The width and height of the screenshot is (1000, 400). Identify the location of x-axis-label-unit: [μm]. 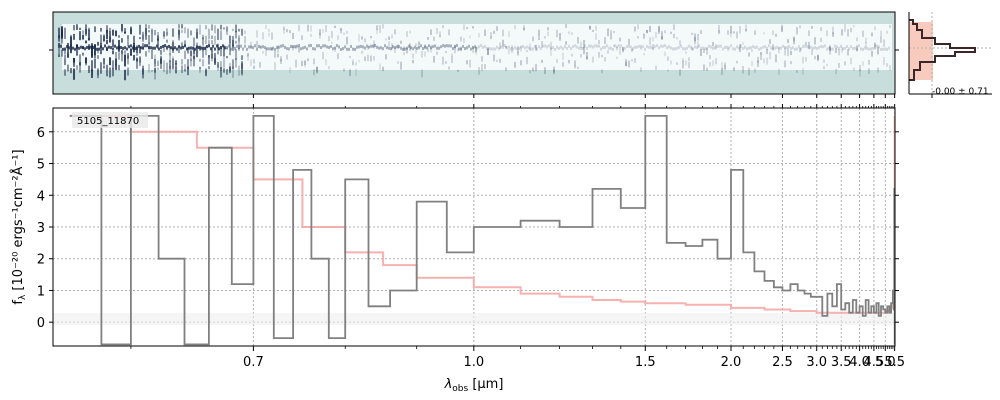
(485, 384).